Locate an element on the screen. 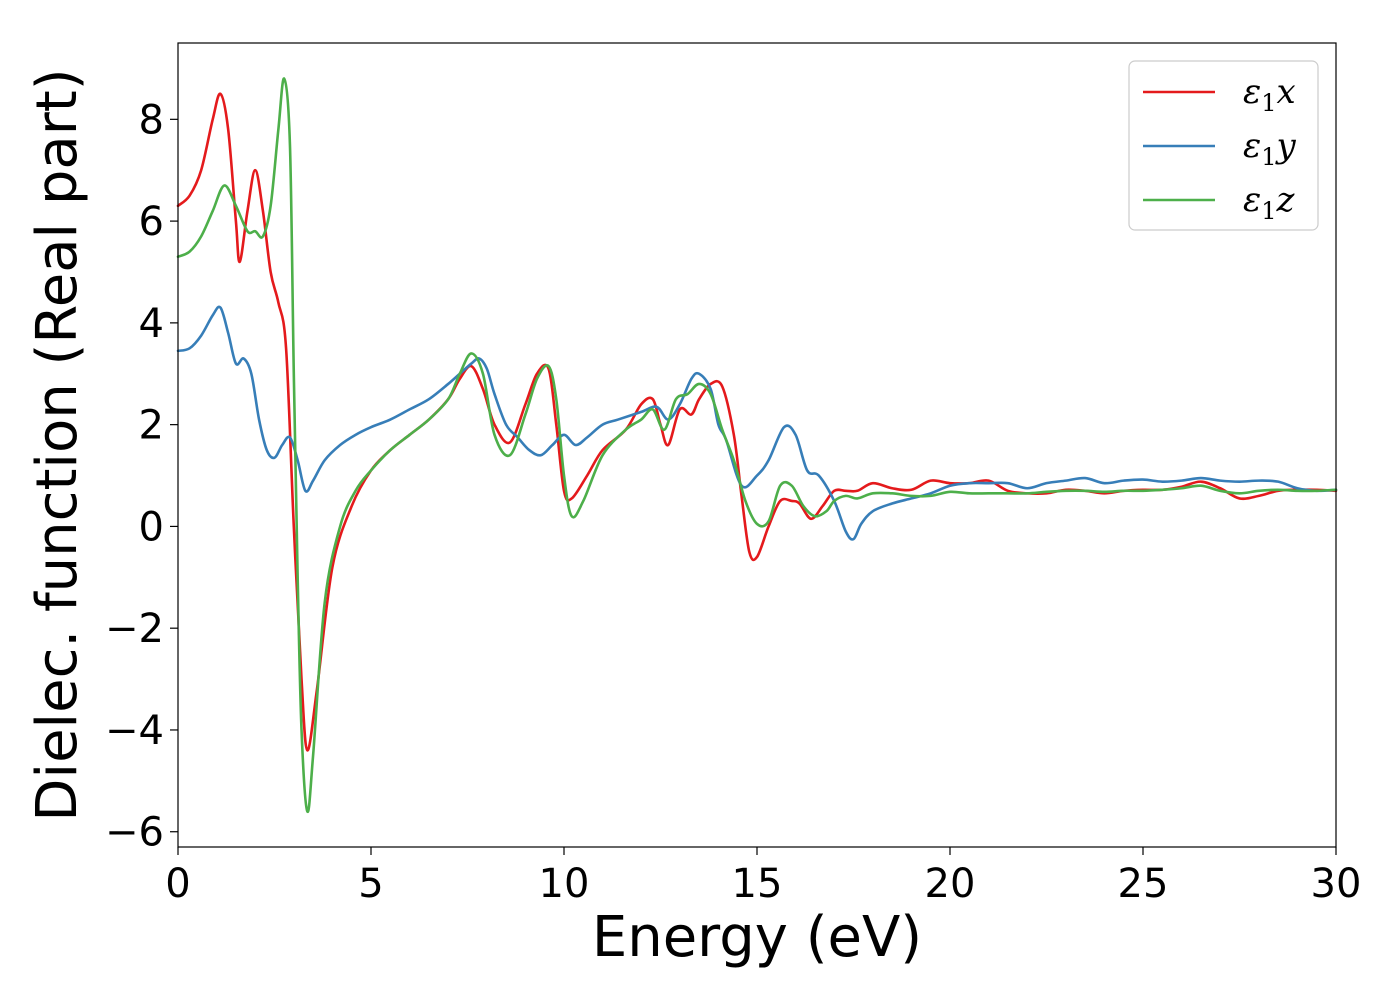  y-tick-label: −2 is located at coordinates (134, 629).